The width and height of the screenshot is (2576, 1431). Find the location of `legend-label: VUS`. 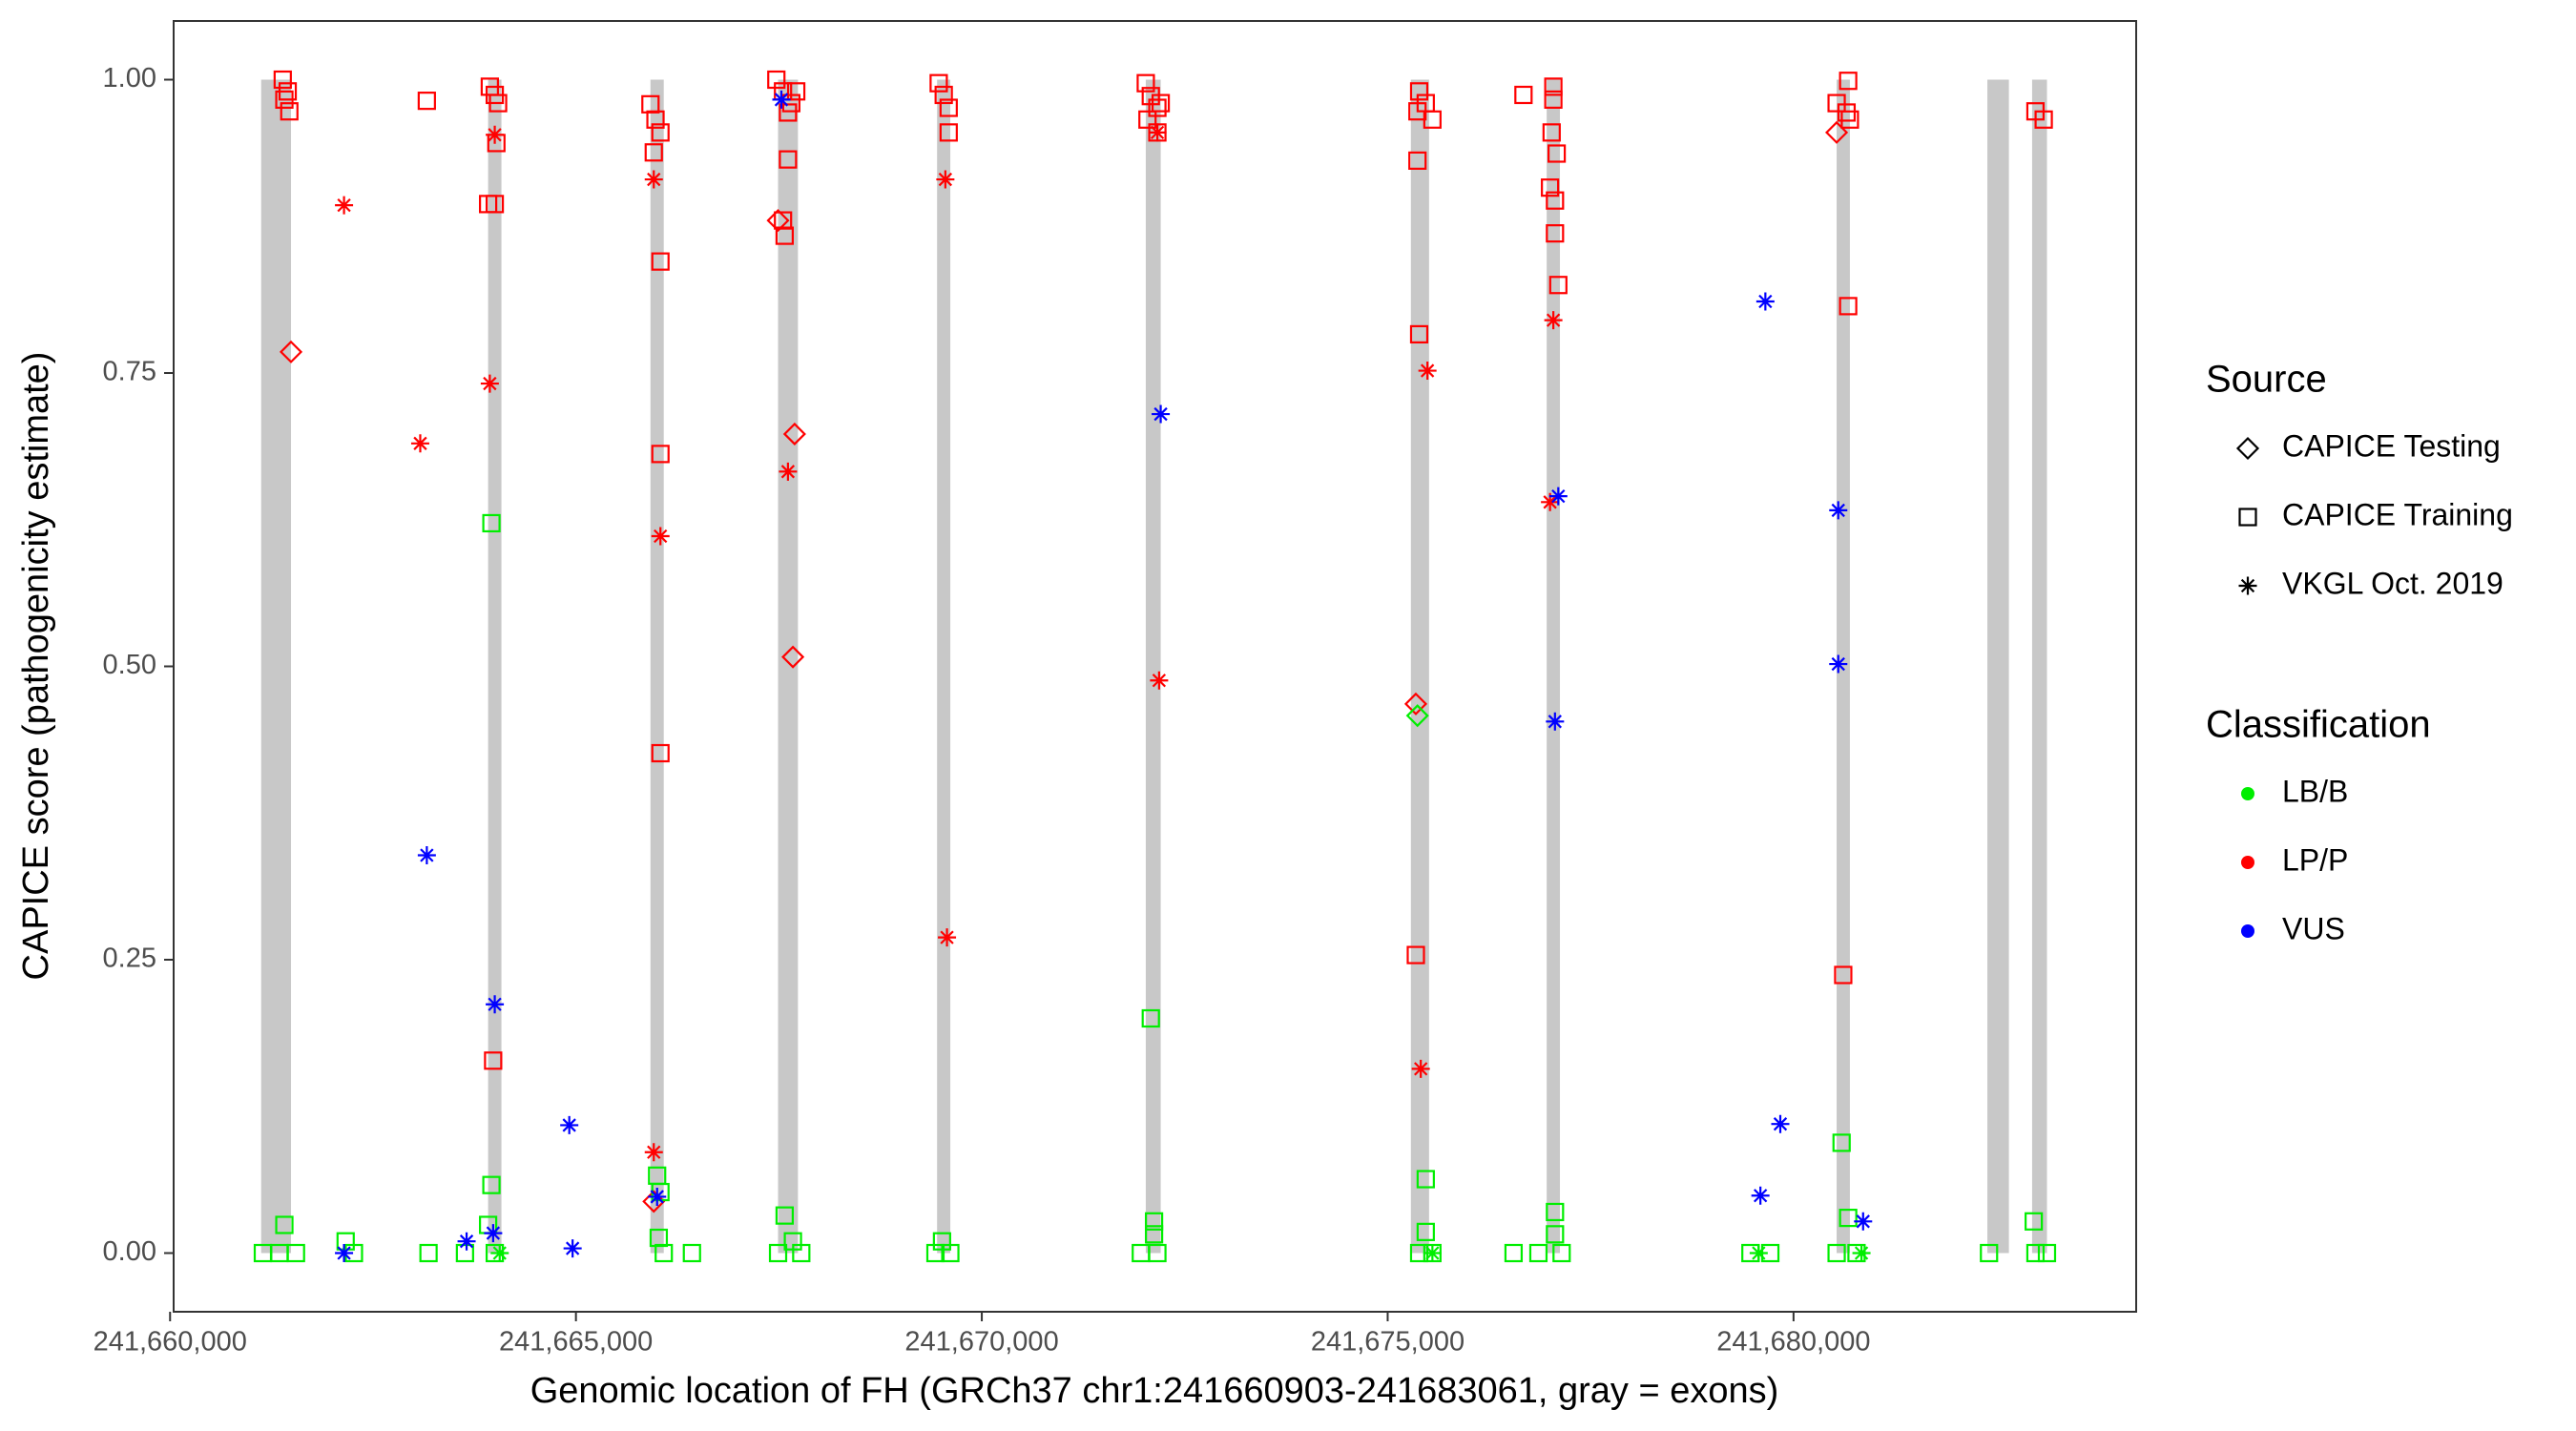

legend-label: VUS is located at coordinates (2313, 928).